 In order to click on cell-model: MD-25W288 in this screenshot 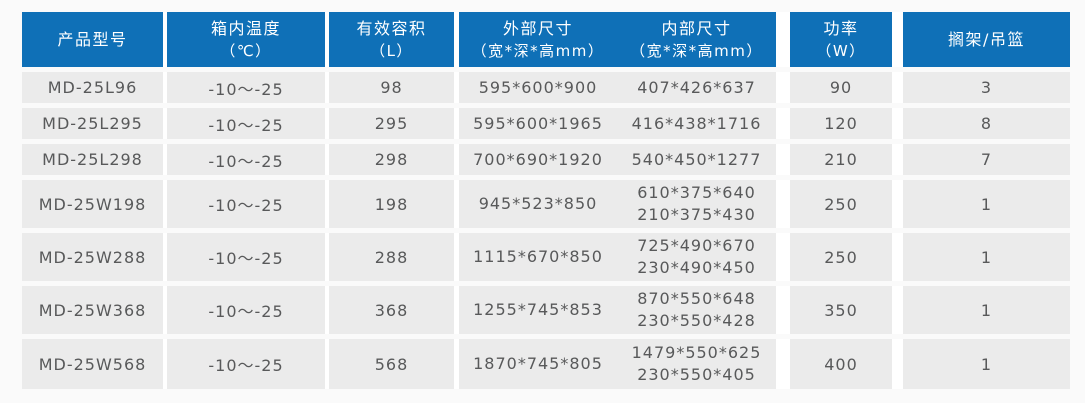, I will do `click(94, 257)`.